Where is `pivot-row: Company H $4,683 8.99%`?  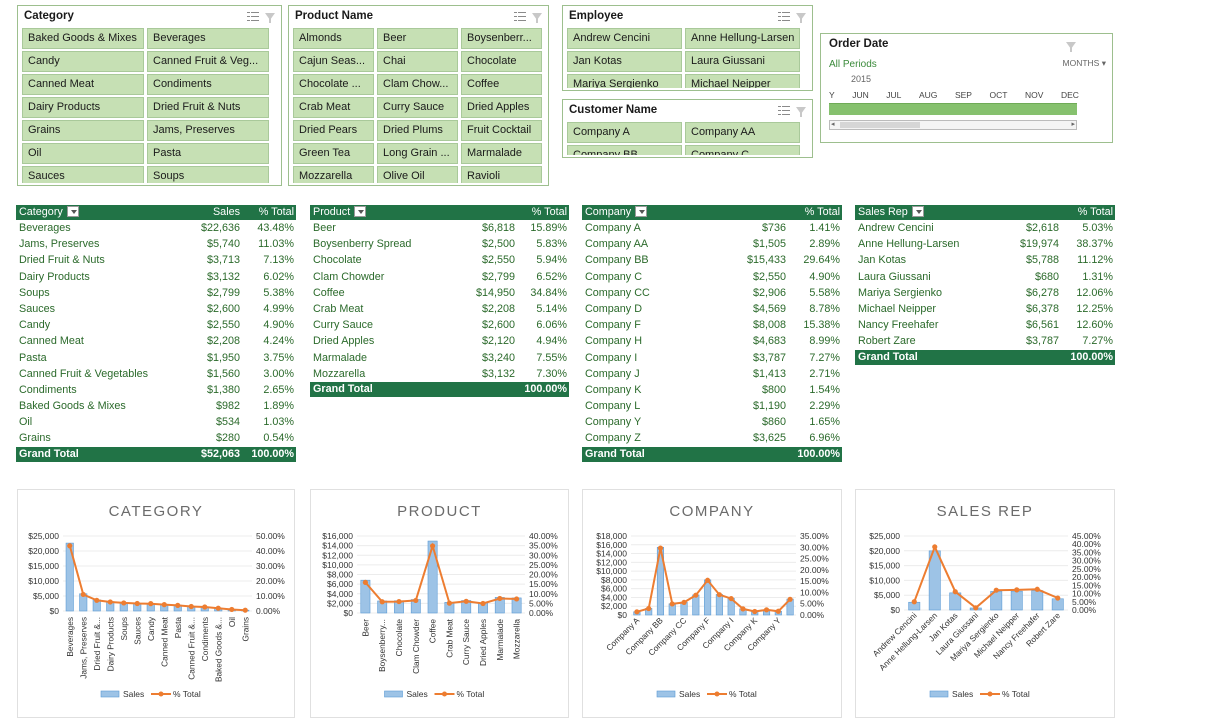 pivot-row: Company H $4,683 8.99% is located at coordinates (712, 341).